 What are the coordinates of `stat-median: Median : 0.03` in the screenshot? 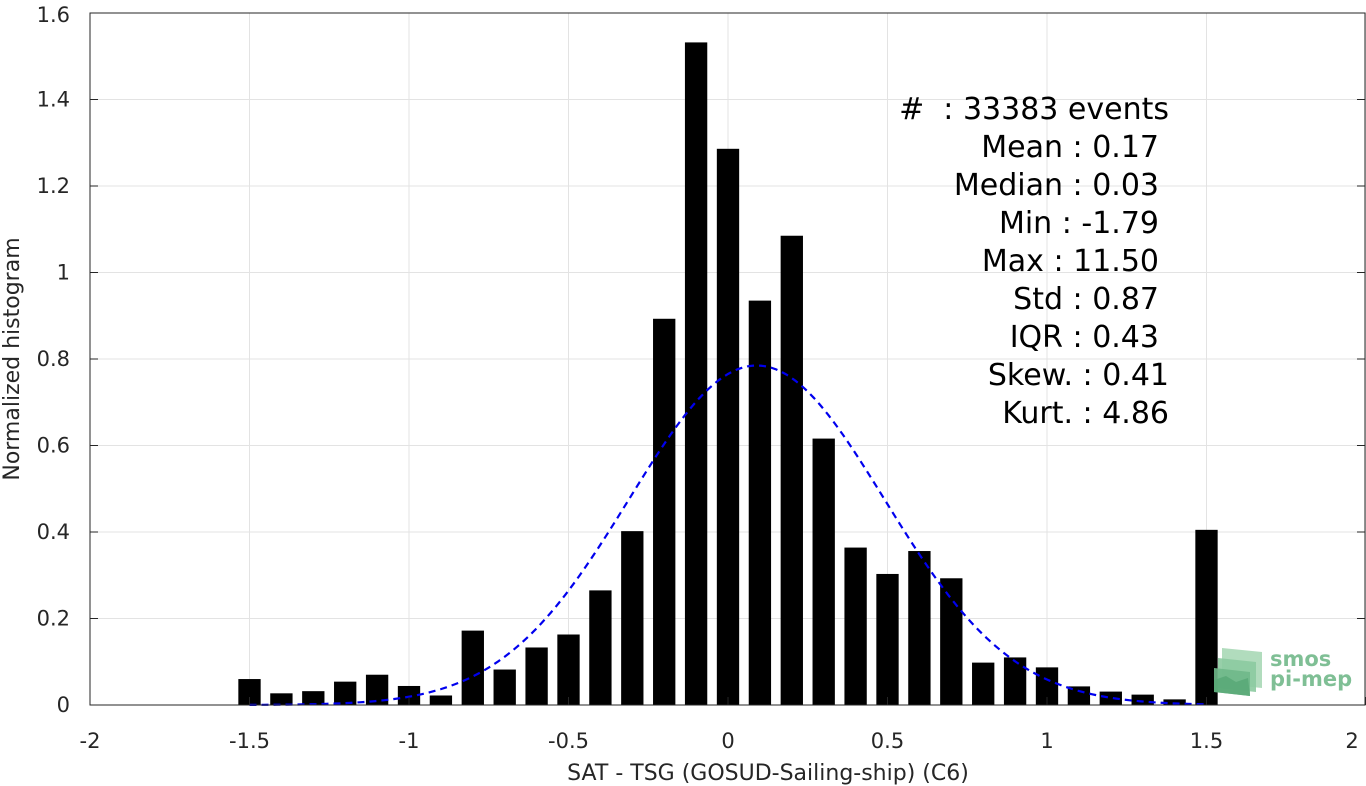 It's located at (1056, 185).